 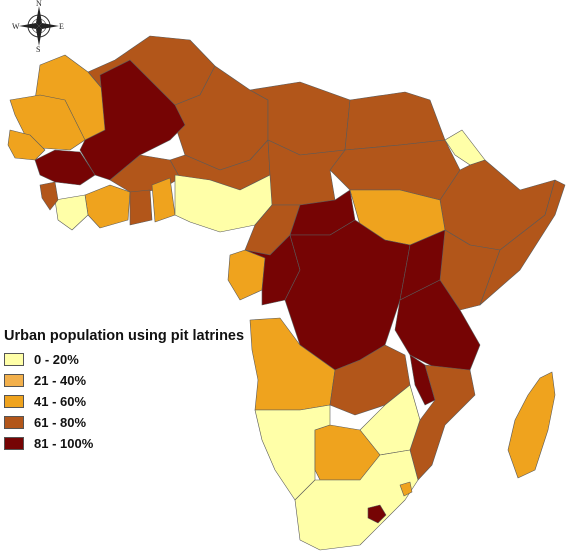 What do you see at coordinates (49, 196) in the screenshot?
I see `country-sierra` at bounding box center [49, 196].